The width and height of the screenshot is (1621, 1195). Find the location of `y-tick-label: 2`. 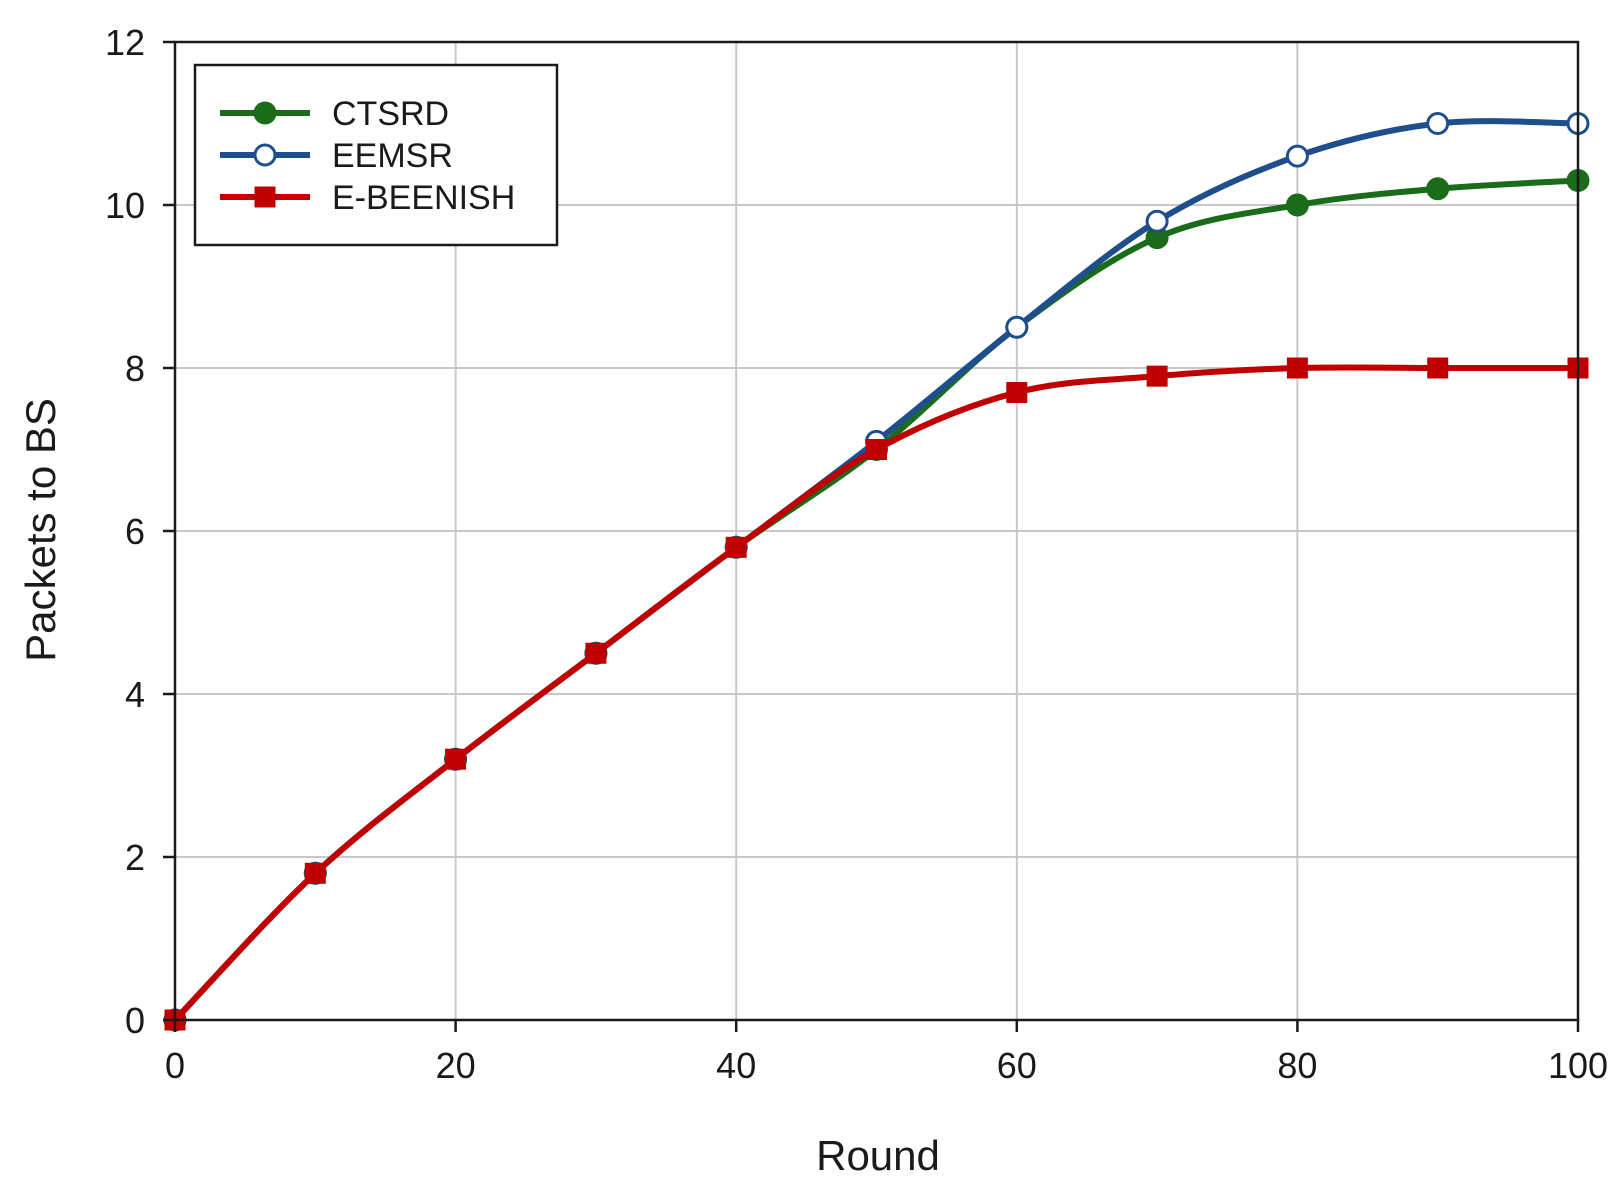

y-tick-label: 2 is located at coordinates (135, 857).